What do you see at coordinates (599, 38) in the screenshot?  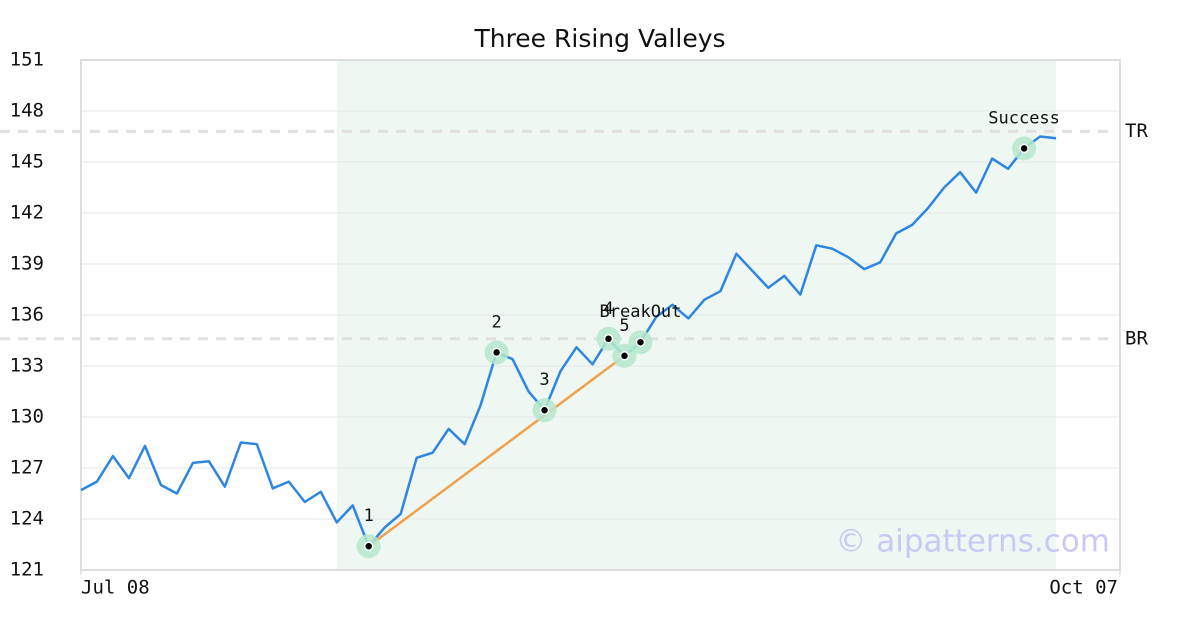 I see `chart-title: Three Rising Valleys` at bounding box center [599, 38].